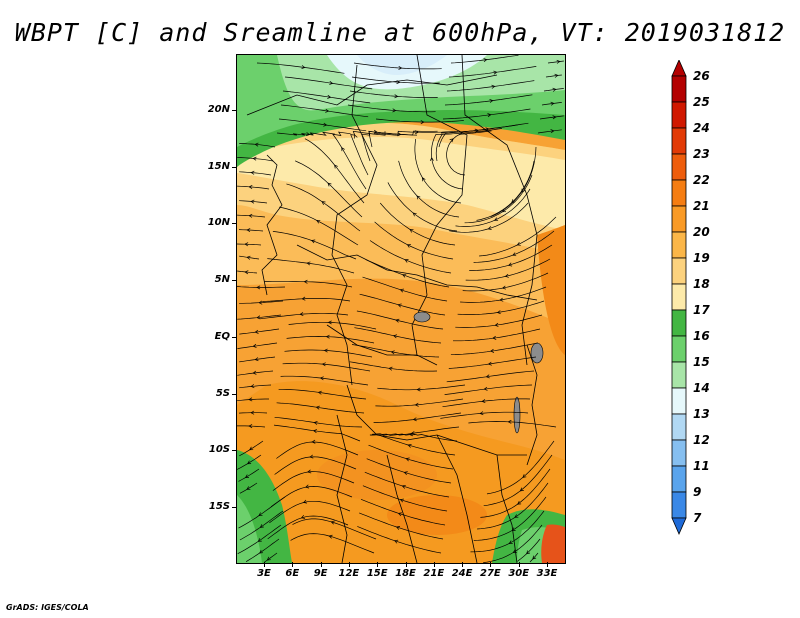  Describe the element at coordinates (701, 284) in the screenshot. I see `colorbar-label: 18` at that location.